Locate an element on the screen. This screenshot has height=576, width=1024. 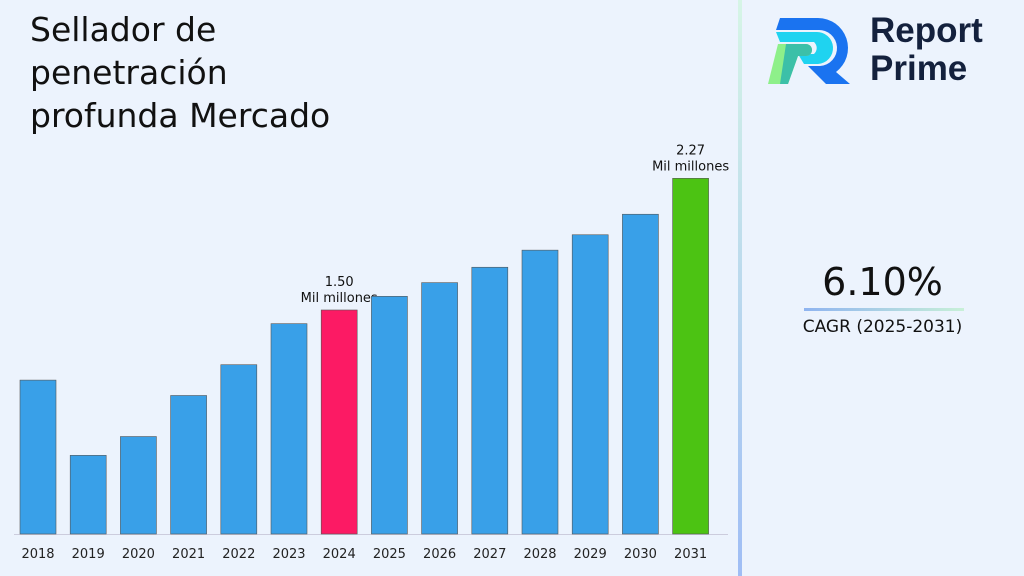
x-tick-label: 2028 is located at coordinates (539, 554).